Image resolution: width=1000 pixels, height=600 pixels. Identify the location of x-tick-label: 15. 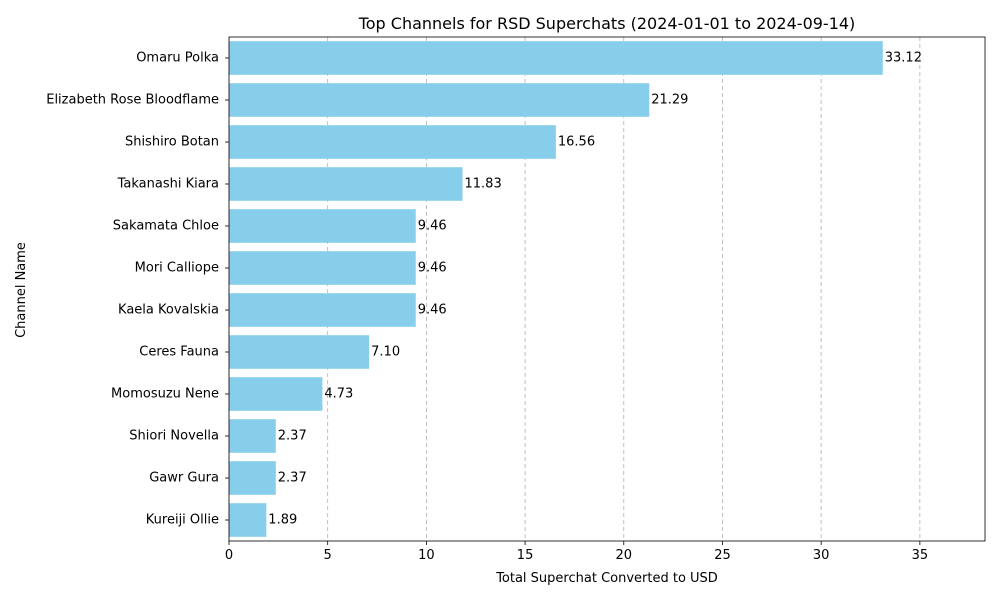
(525, 555).